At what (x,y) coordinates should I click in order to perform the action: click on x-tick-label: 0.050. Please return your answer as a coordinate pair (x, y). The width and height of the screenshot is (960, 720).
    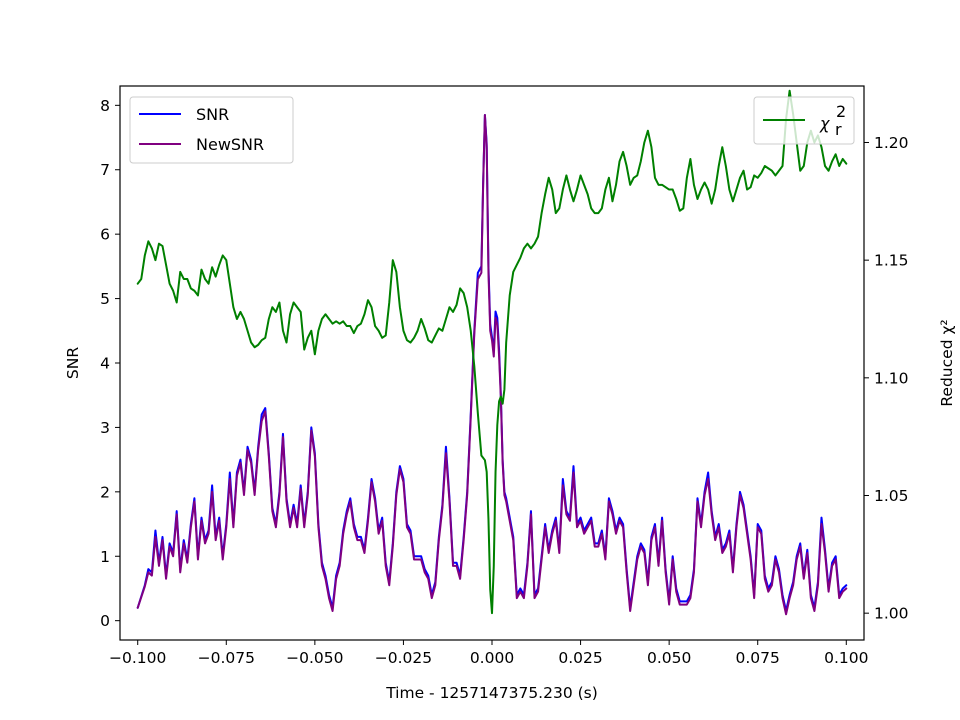
    Looking at the image, I should click on (669, 658).